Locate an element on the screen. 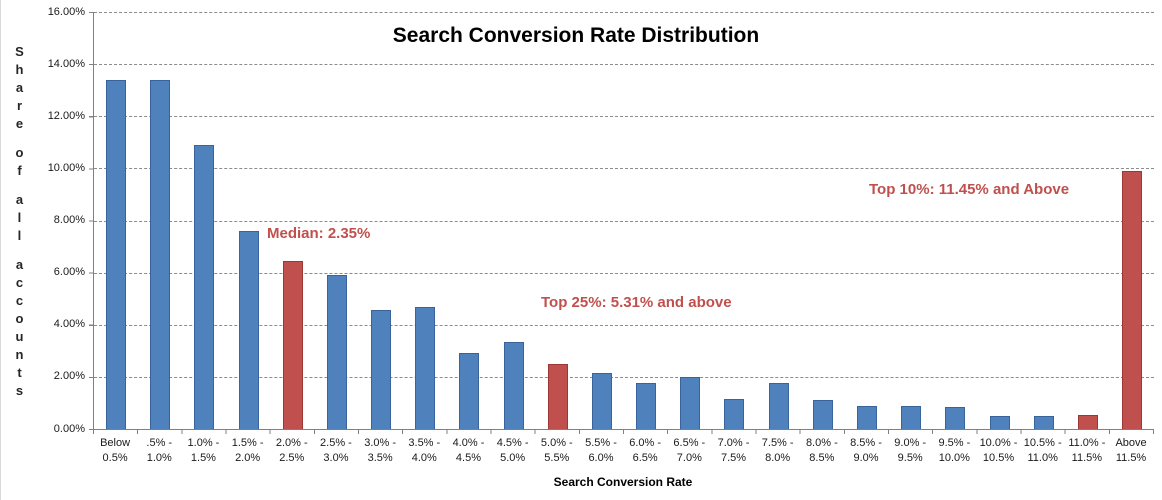 This screenshot has height=500, width=1162. x-tick-label: Below 0.5% is located at coordinates (115, 451).